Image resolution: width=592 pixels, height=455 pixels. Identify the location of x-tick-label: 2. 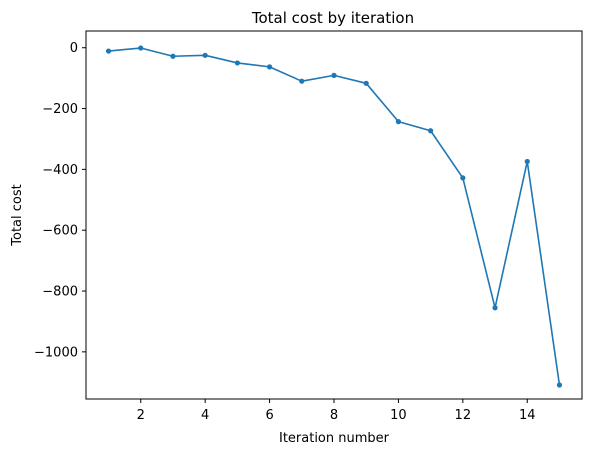
(141, 415).